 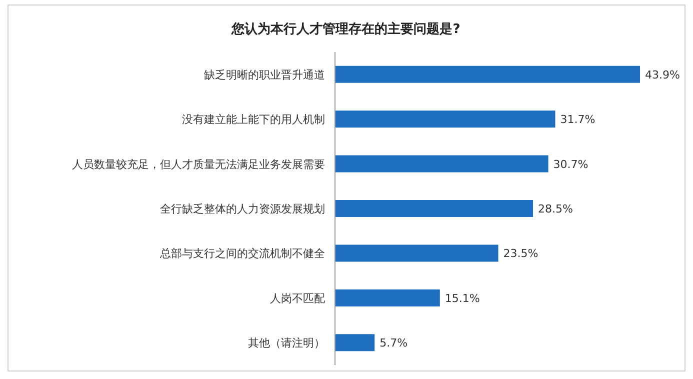 What do you see at coordinates (570, 164) in the screenshot?
I see `data-label: 30.7%` at bounding box center [570, 164].